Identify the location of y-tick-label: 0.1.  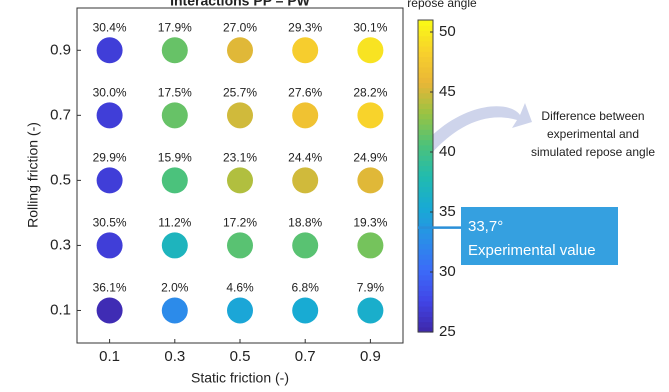
(60, 309).